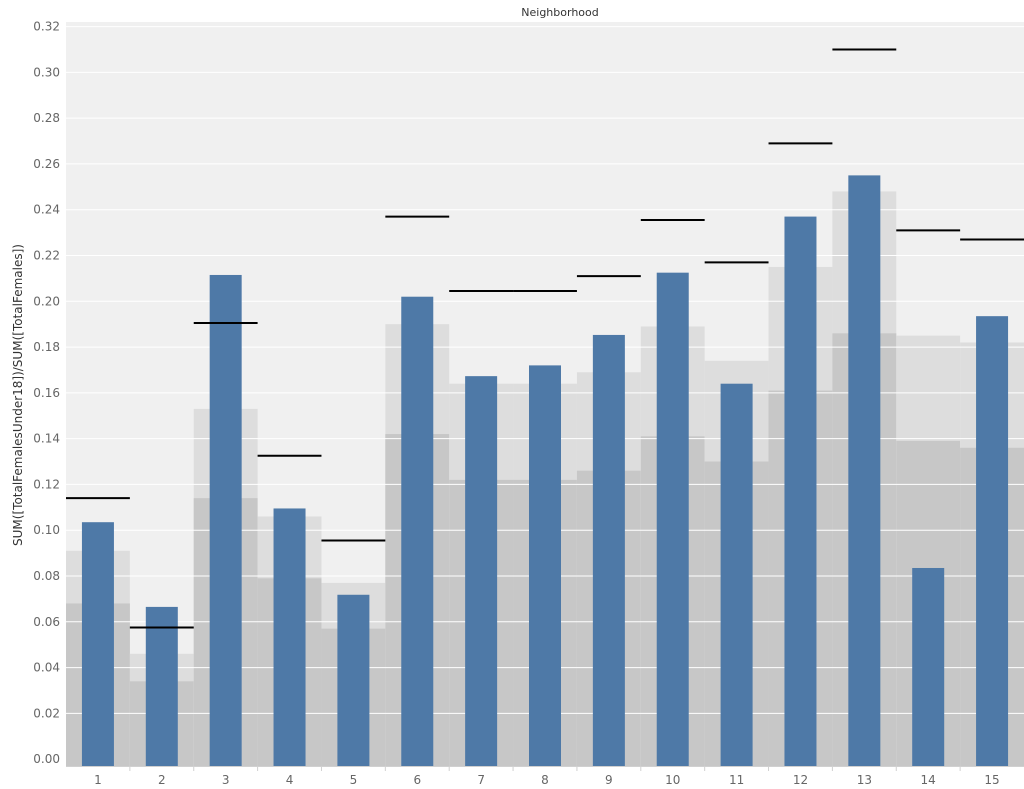 This screenshot has width=1024, height=789. I want to click on y-tick-label: 0.12, so click(46, 484).